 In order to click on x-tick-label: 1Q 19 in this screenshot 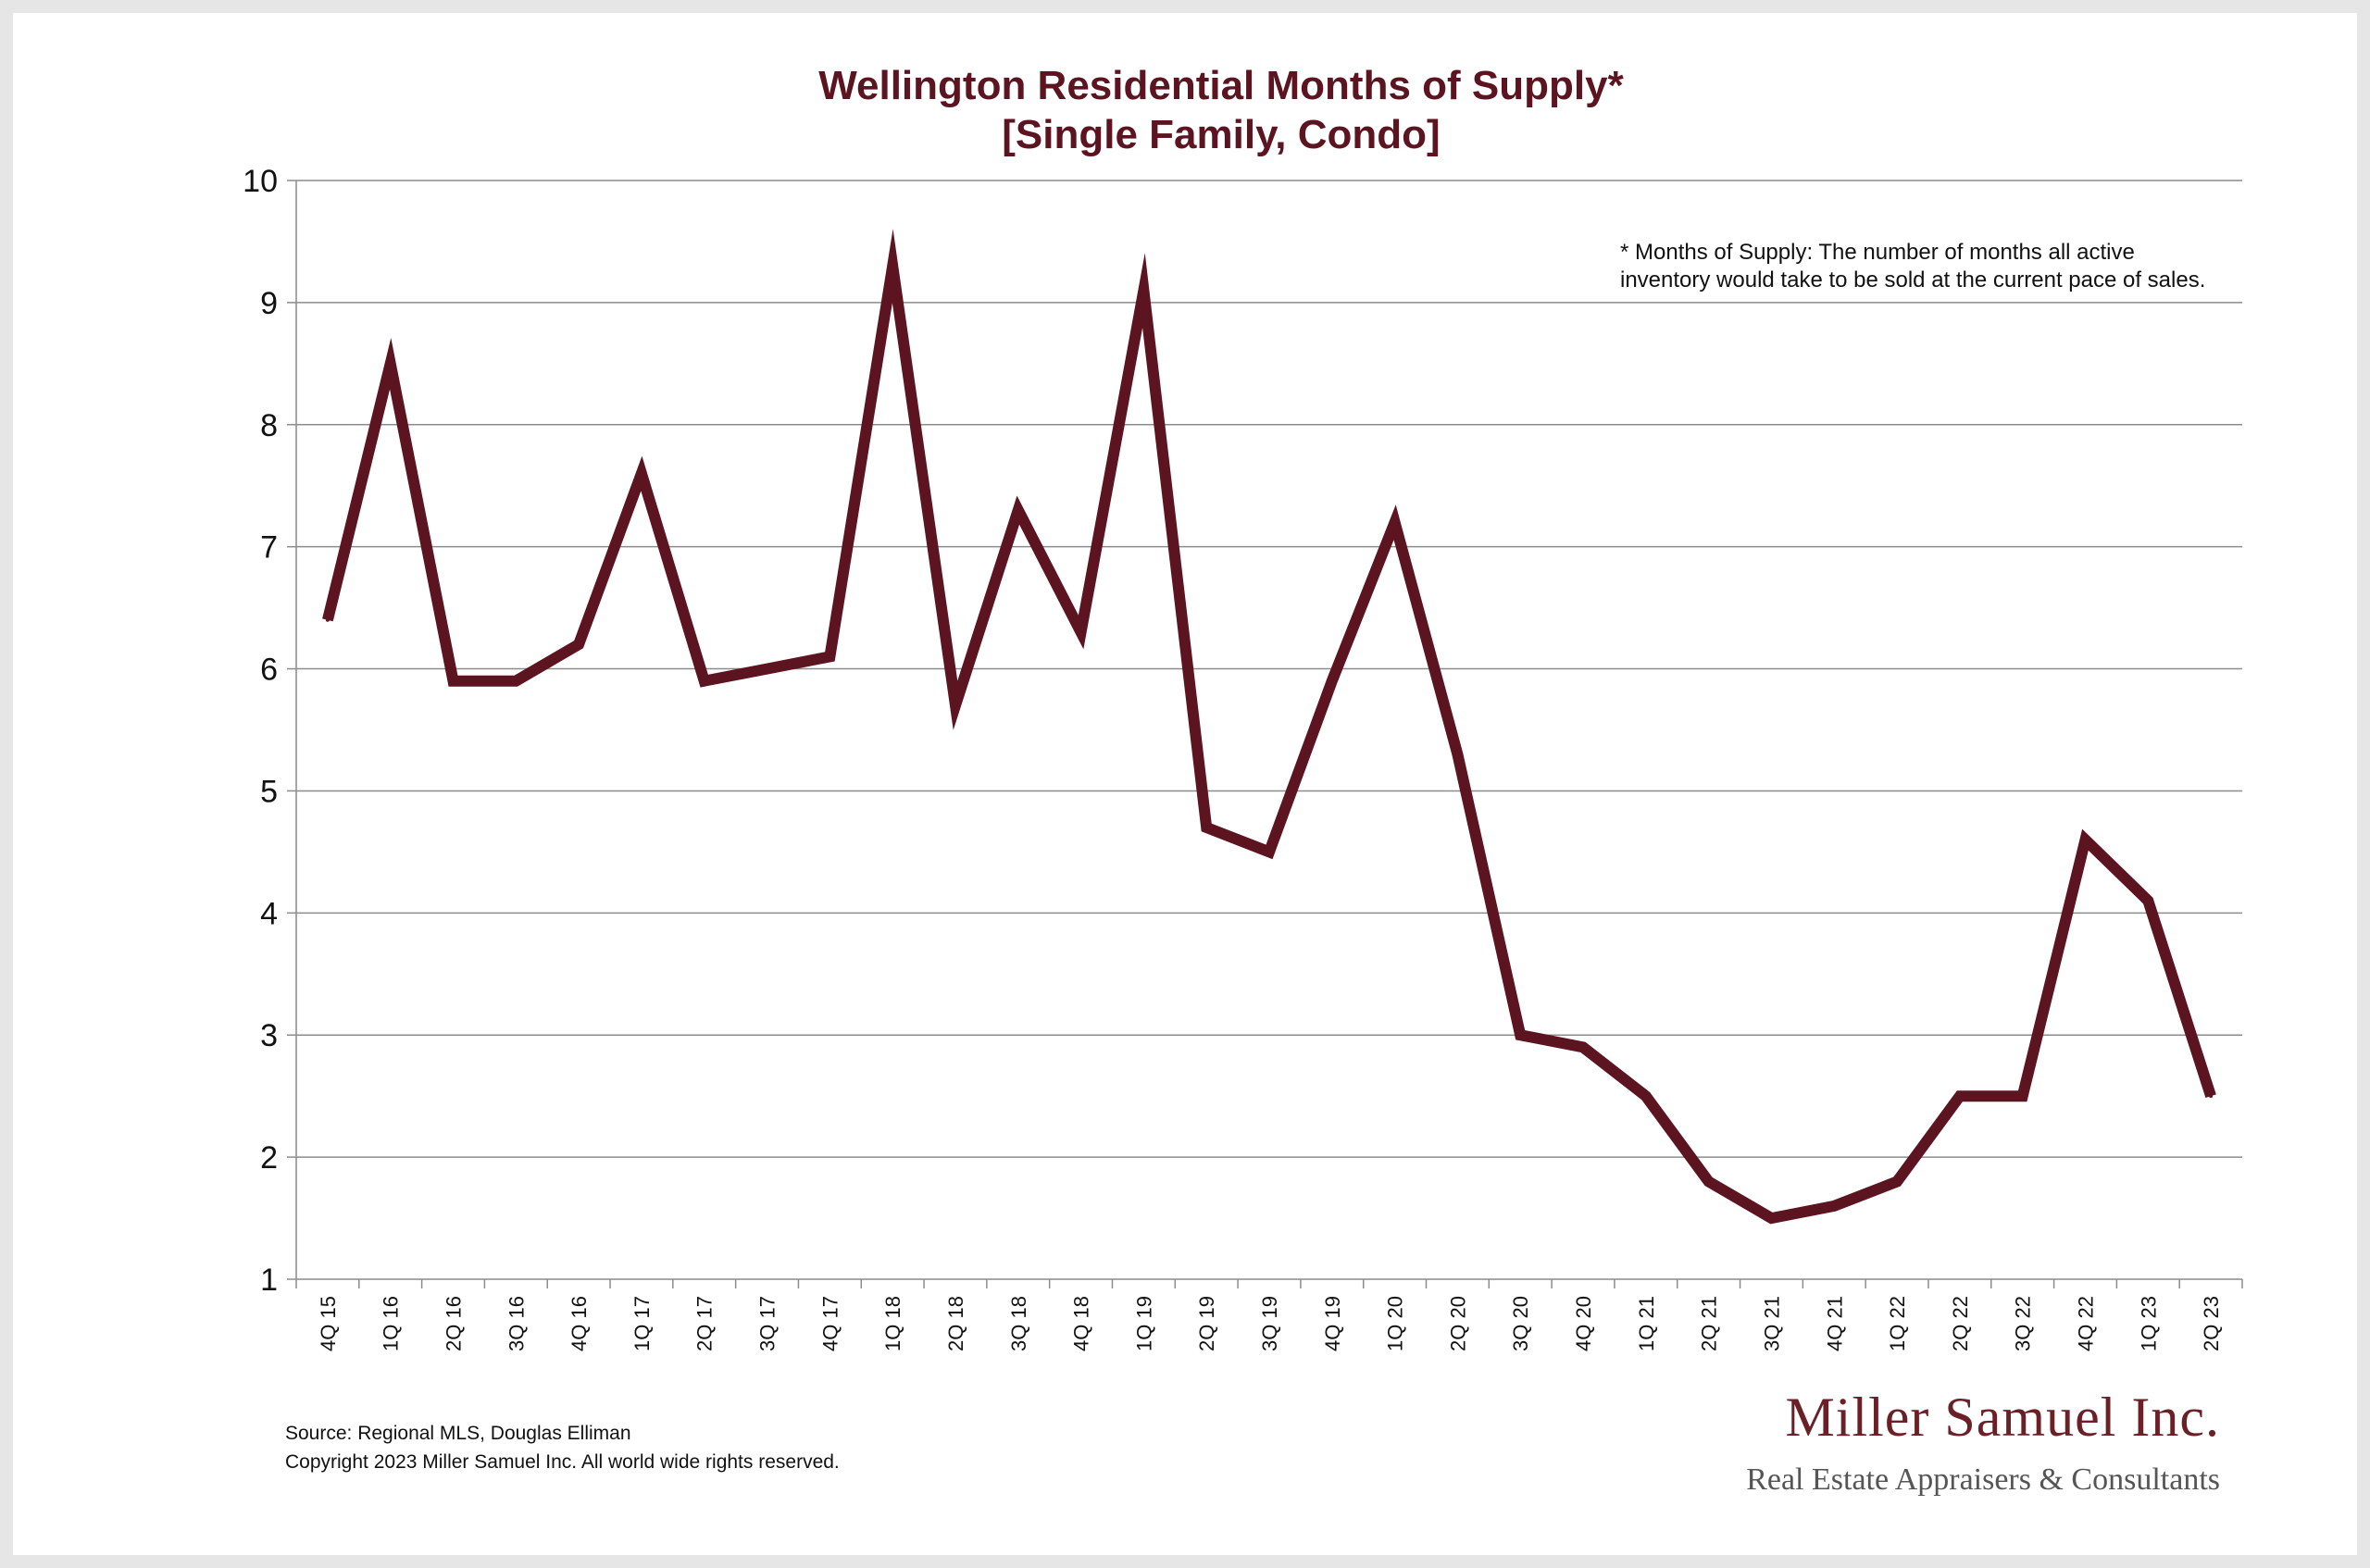, I will do `click(1143, 1323)`.